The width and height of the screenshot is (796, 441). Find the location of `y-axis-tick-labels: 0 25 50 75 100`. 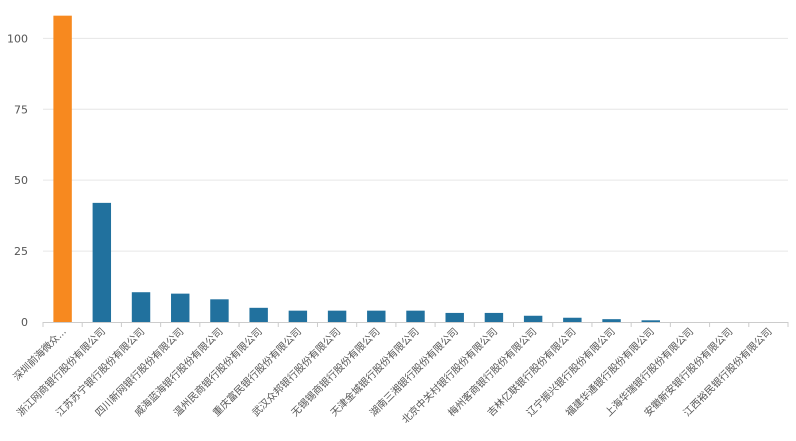

y-axis-tick-labels: 0 25 50 75 100 is located at coordinates (17, 180).